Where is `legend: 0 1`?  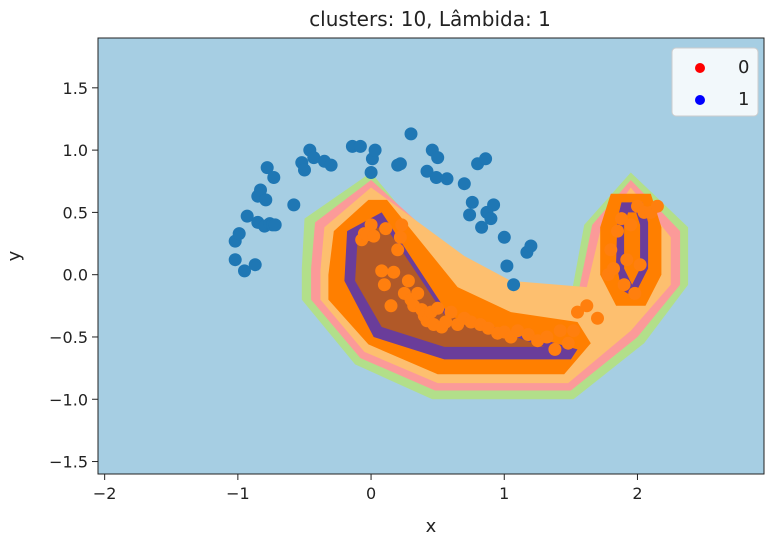 legend: 0 1 is located at coordinates (715, 82).